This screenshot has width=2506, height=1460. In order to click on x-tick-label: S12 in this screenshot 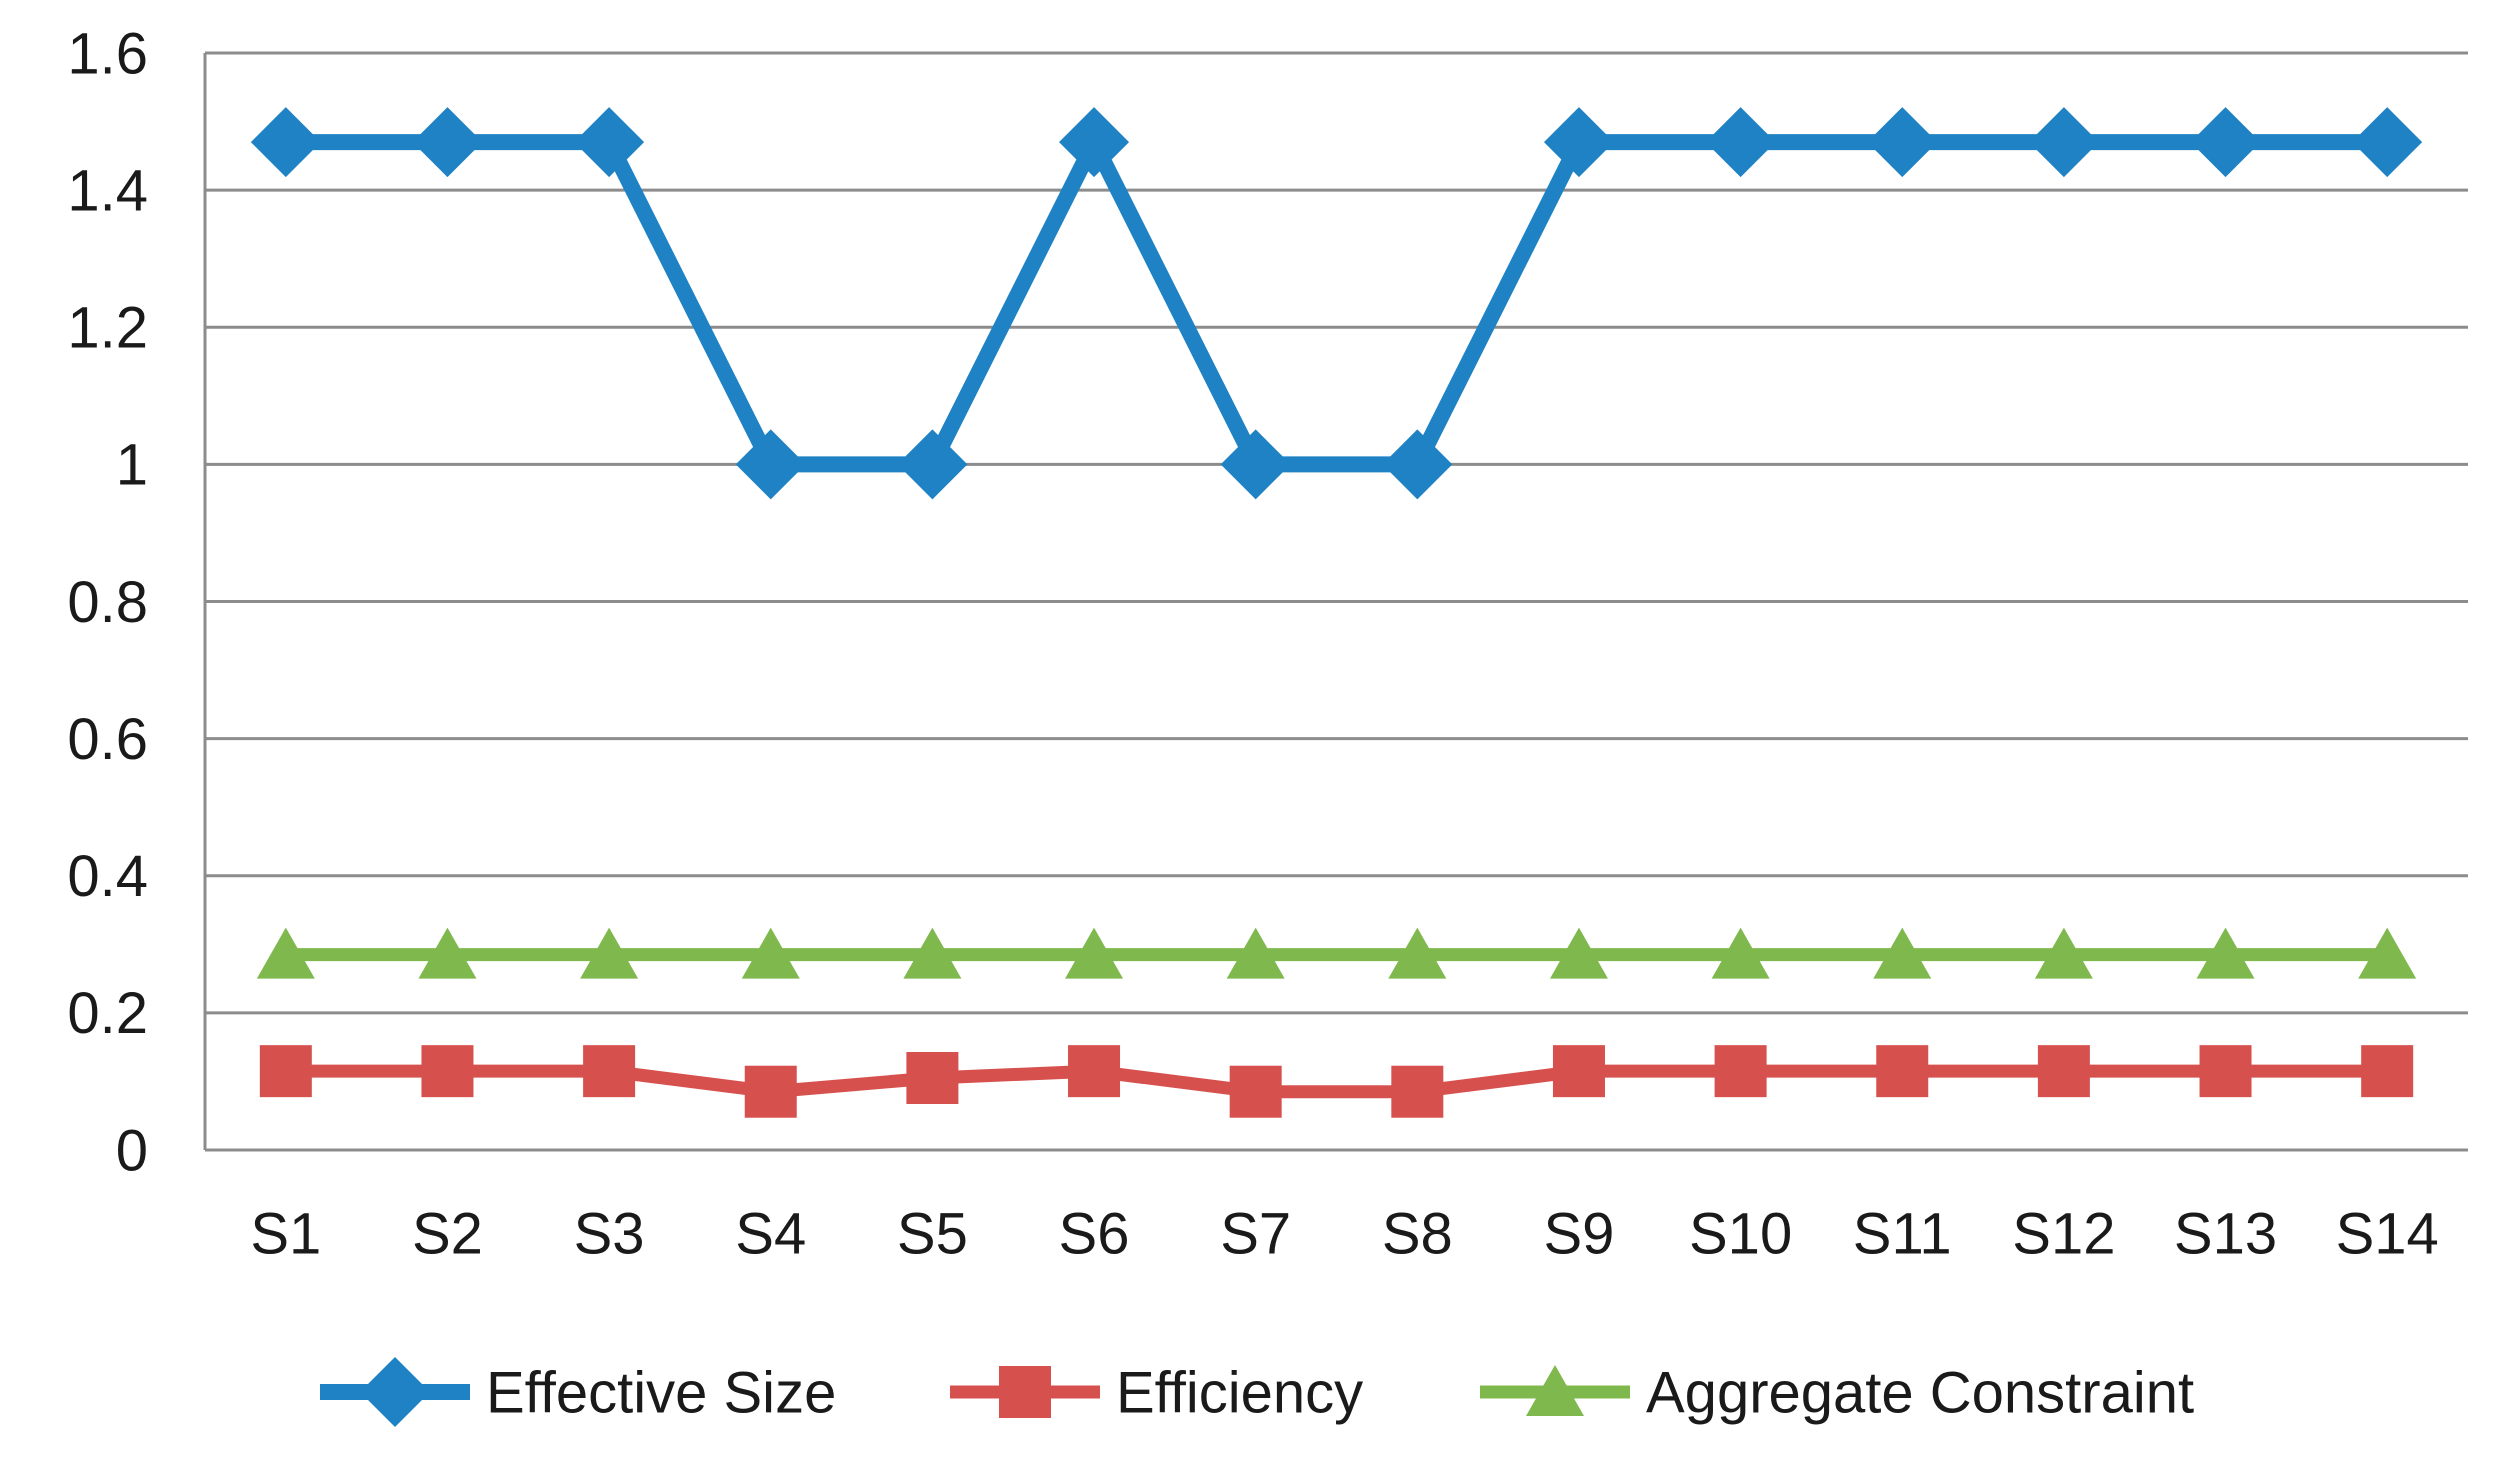, I will do `click(2063, 1233)`.